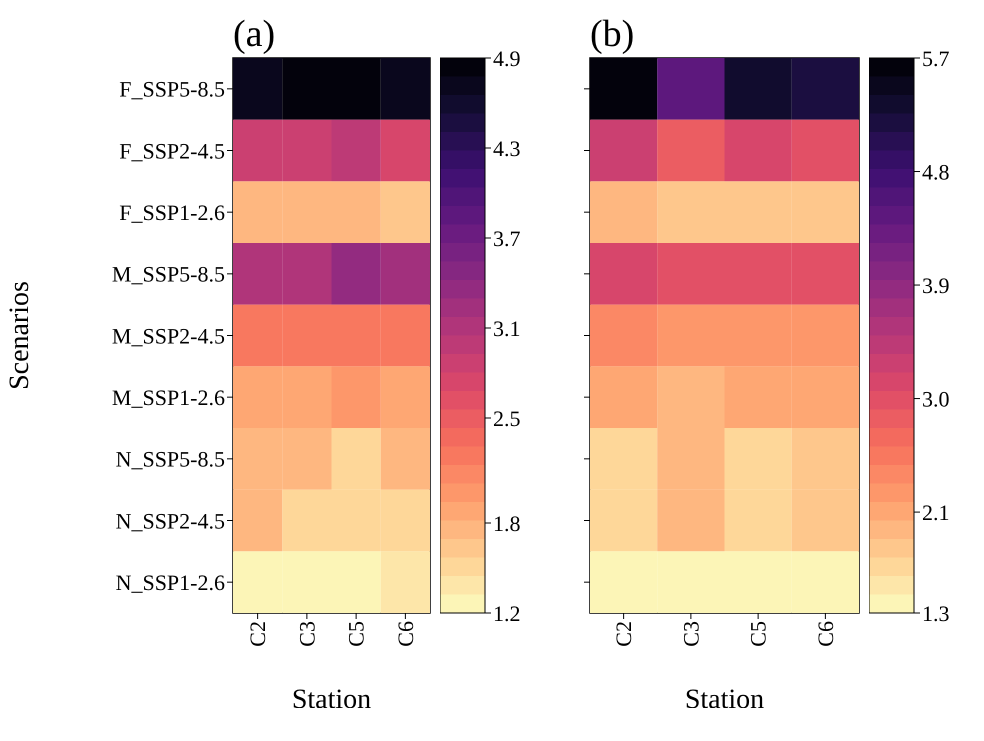 Image resolution: width=984 pixels, height=741 pixels. What do you see at coordinates (172, 89) in the screenshot?
I see `y-tick-label: F_SSP5-8.5` at bounding box center [172, 89].